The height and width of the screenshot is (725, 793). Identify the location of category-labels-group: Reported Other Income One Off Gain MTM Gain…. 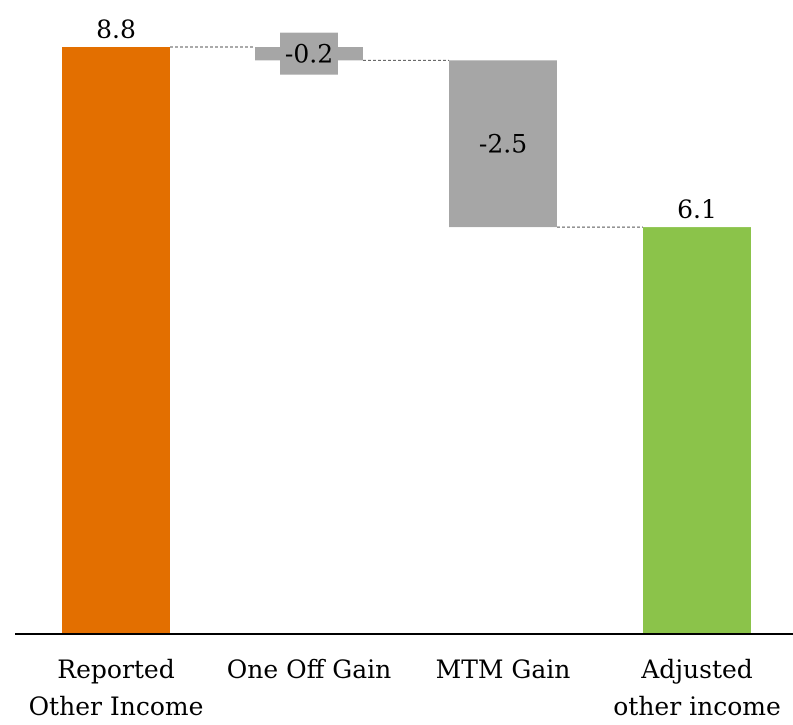
(405, 688).